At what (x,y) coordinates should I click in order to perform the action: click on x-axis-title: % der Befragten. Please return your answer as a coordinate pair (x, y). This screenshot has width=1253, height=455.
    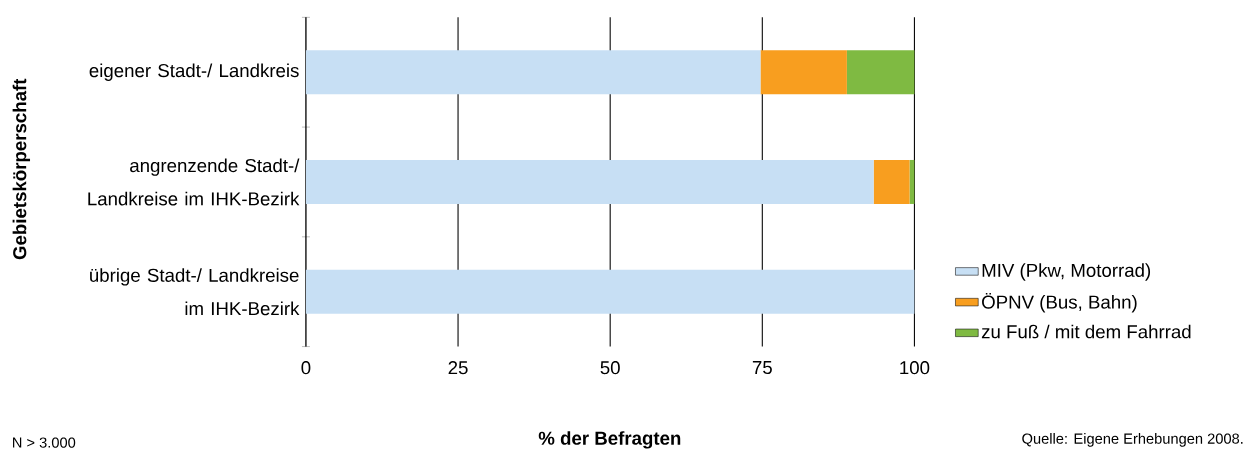
    Looking at the image, I should click on (609, 440).